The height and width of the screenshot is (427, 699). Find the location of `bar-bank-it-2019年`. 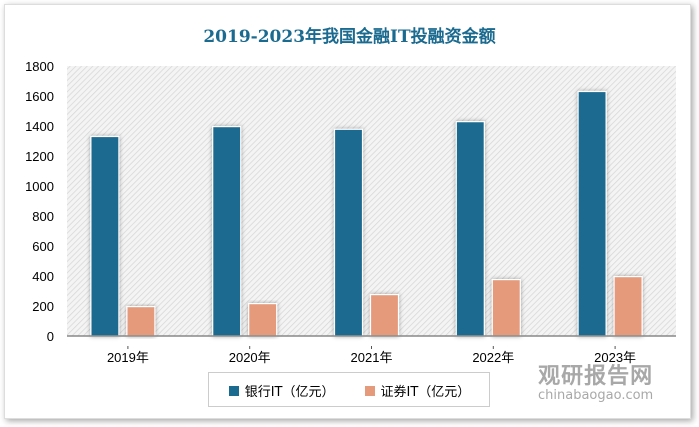

bar-bank-it-2019年 is located at coordinates (105, 236).